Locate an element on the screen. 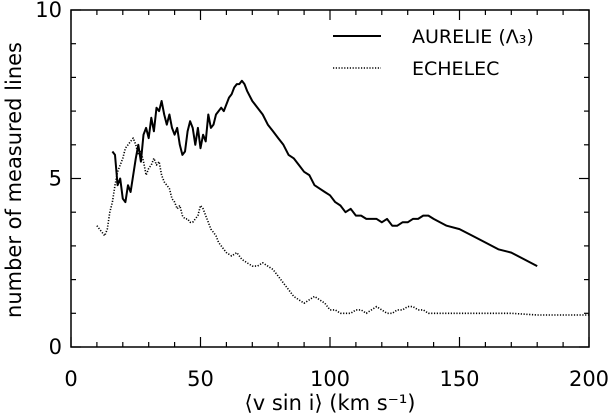  legend-label-aurelie: AURELIE (Λ₃) is located at coordinates (473, 37).